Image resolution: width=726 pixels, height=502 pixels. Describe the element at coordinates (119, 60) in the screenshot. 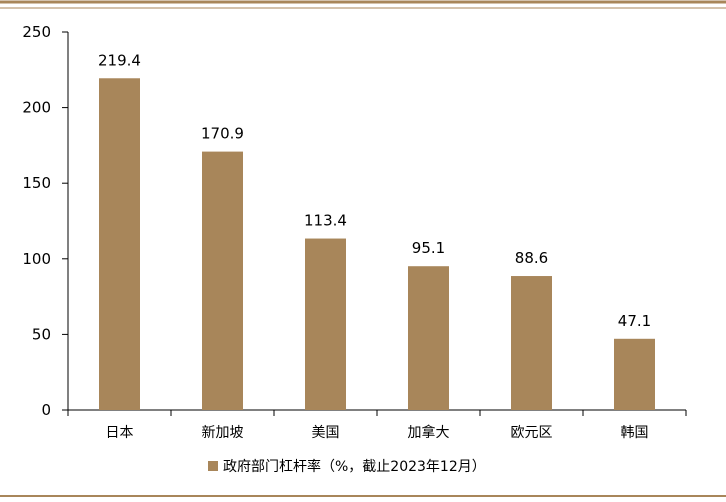

I see `data-label: 219.4` at that location.